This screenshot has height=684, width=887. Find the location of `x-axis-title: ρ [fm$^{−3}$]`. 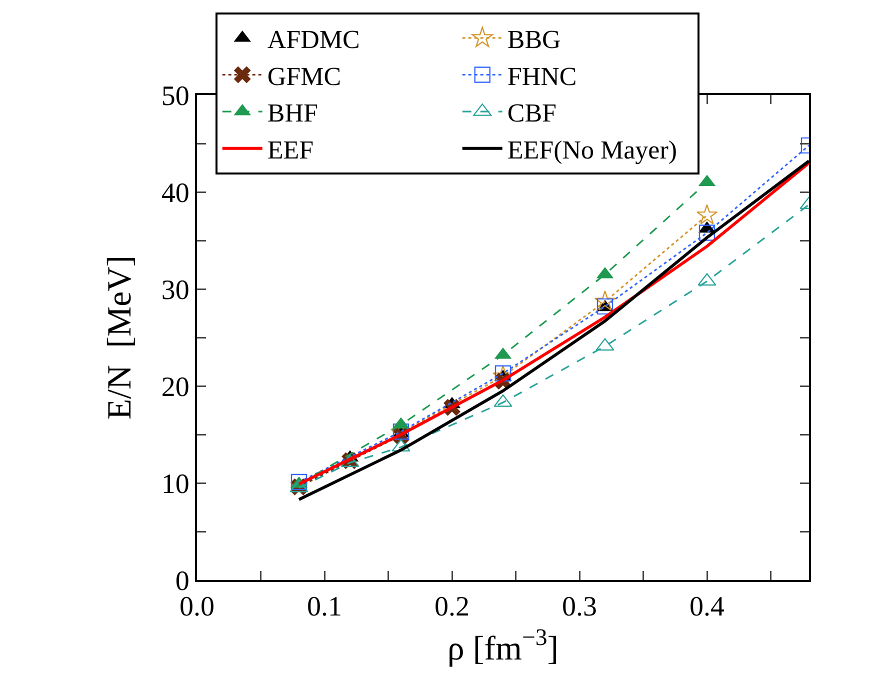

x-axis-title: ρ [fm$^{−3}$] is located at coordinates (503, 646).